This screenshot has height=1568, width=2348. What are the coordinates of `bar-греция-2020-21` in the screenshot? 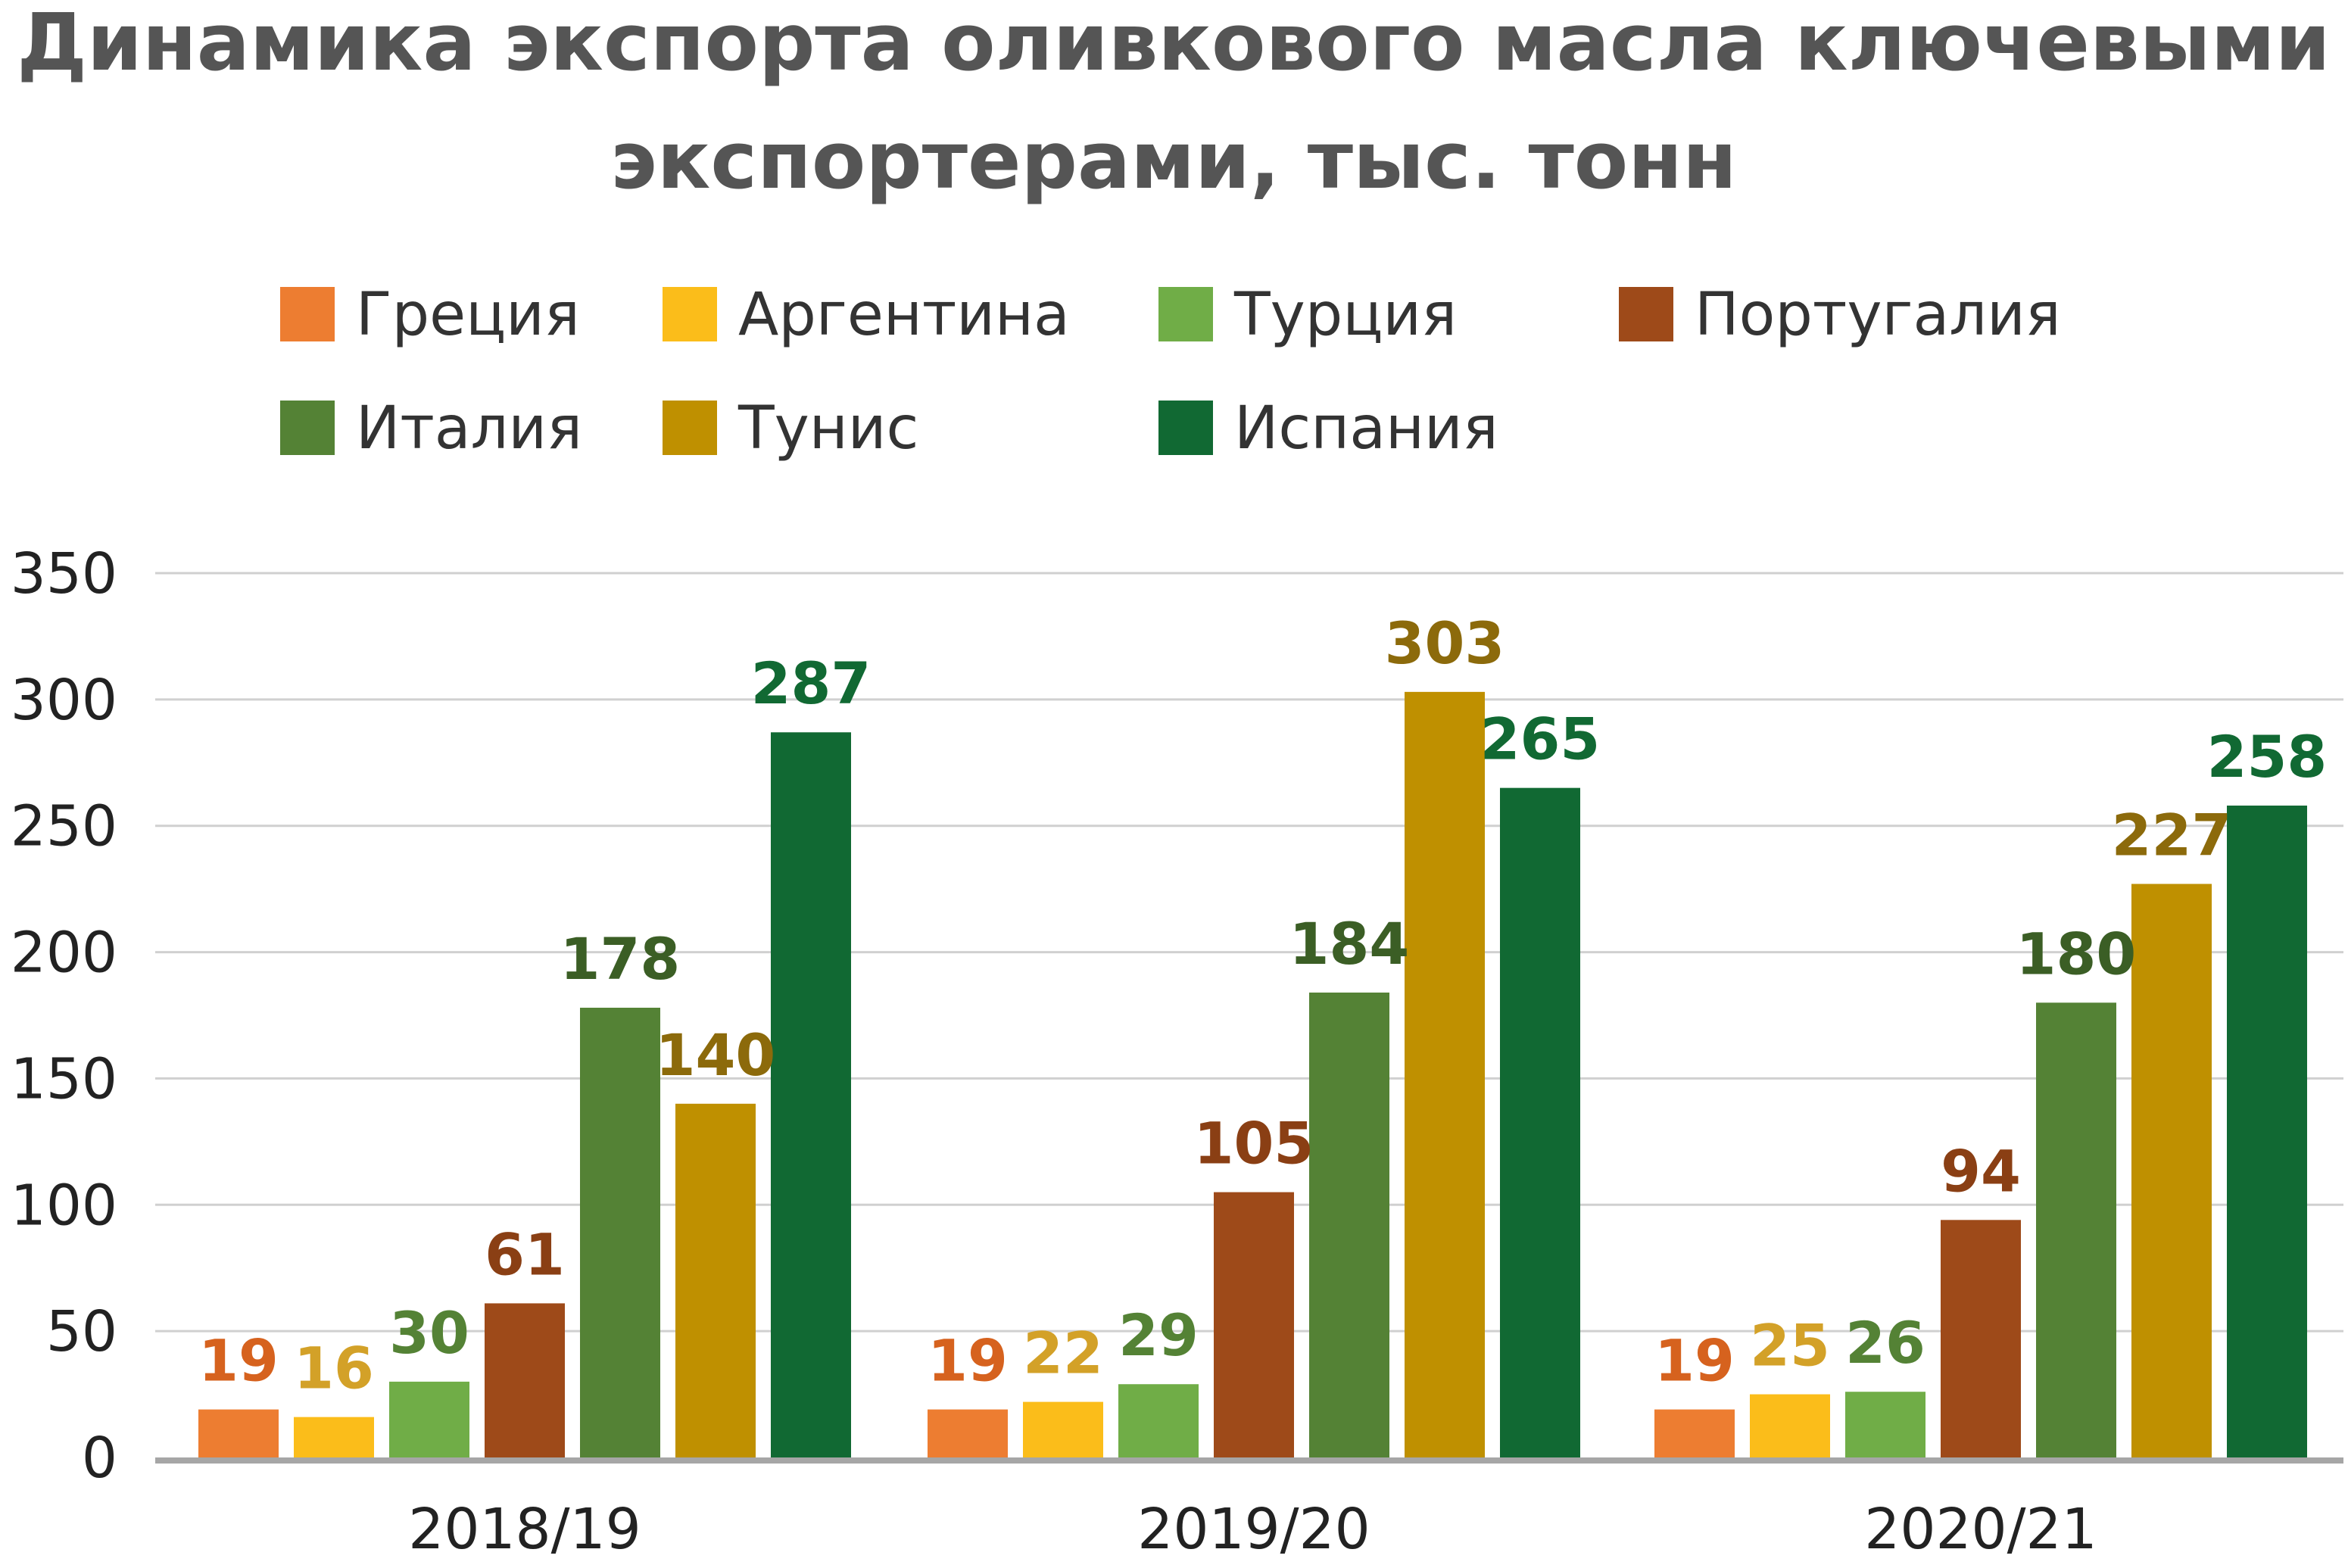 It's located at (1695, 1433).